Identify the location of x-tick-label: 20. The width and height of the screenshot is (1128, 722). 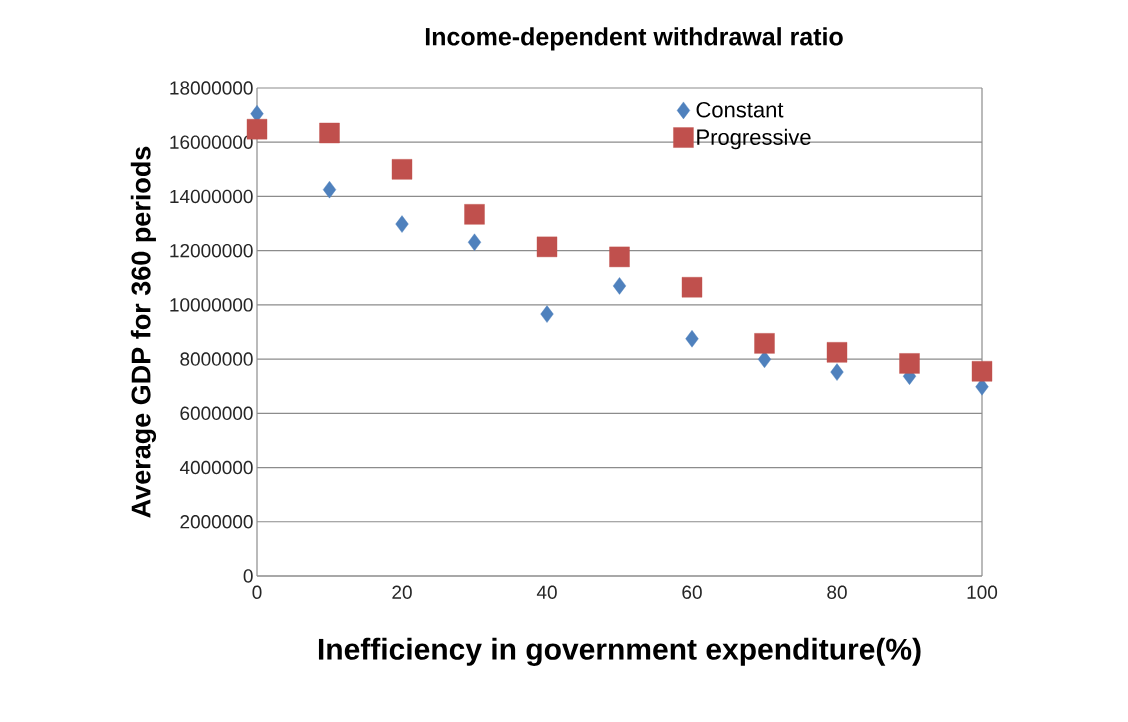
(402, 592).